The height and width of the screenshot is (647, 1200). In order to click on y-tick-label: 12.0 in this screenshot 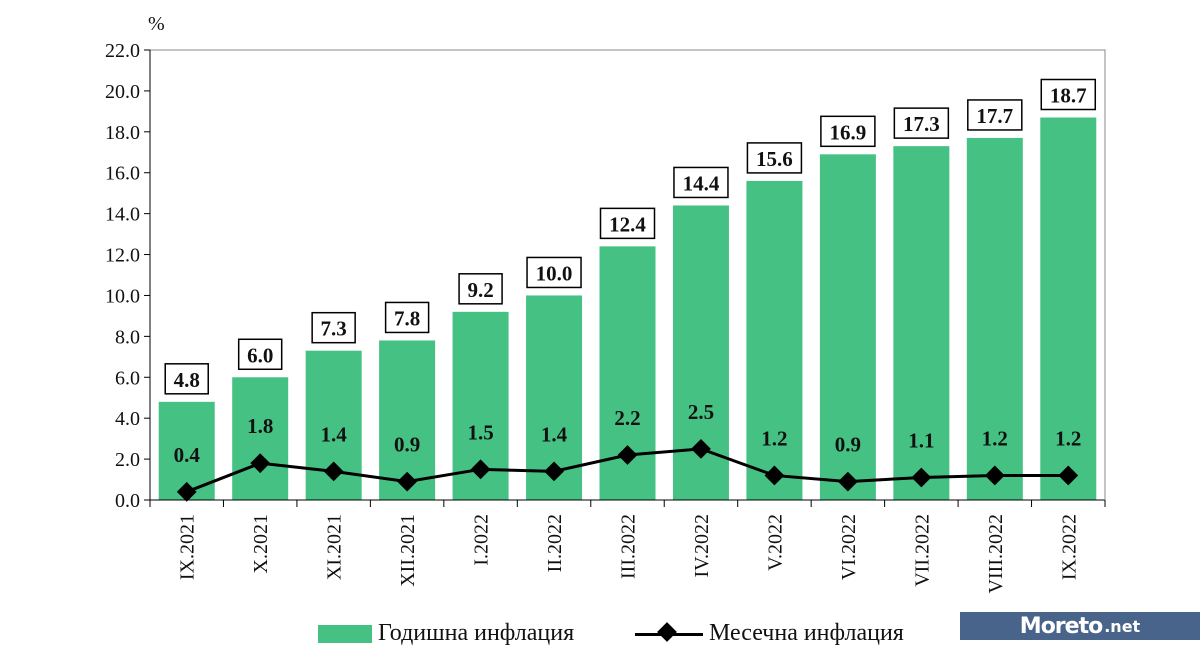, I will do `click(122, 256)`.